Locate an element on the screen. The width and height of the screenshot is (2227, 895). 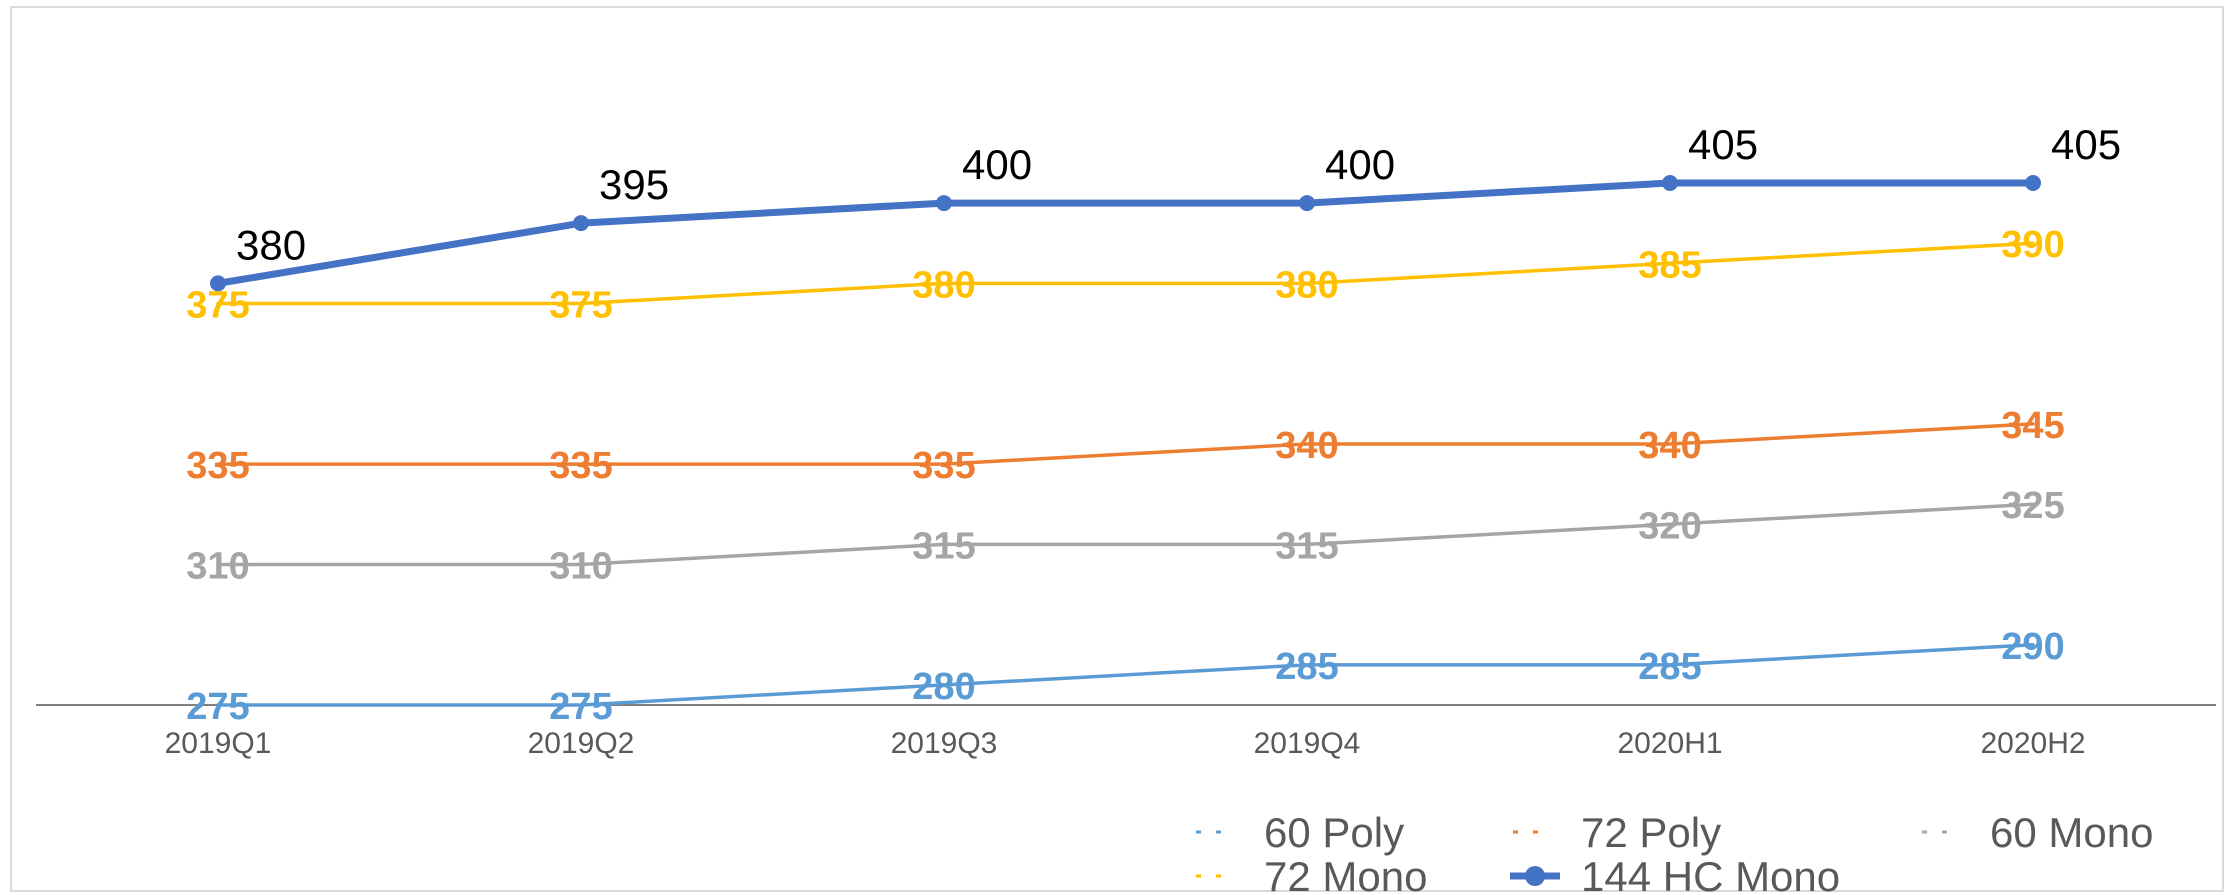
series-line-72-poly is located at coordinates (1125, 444).